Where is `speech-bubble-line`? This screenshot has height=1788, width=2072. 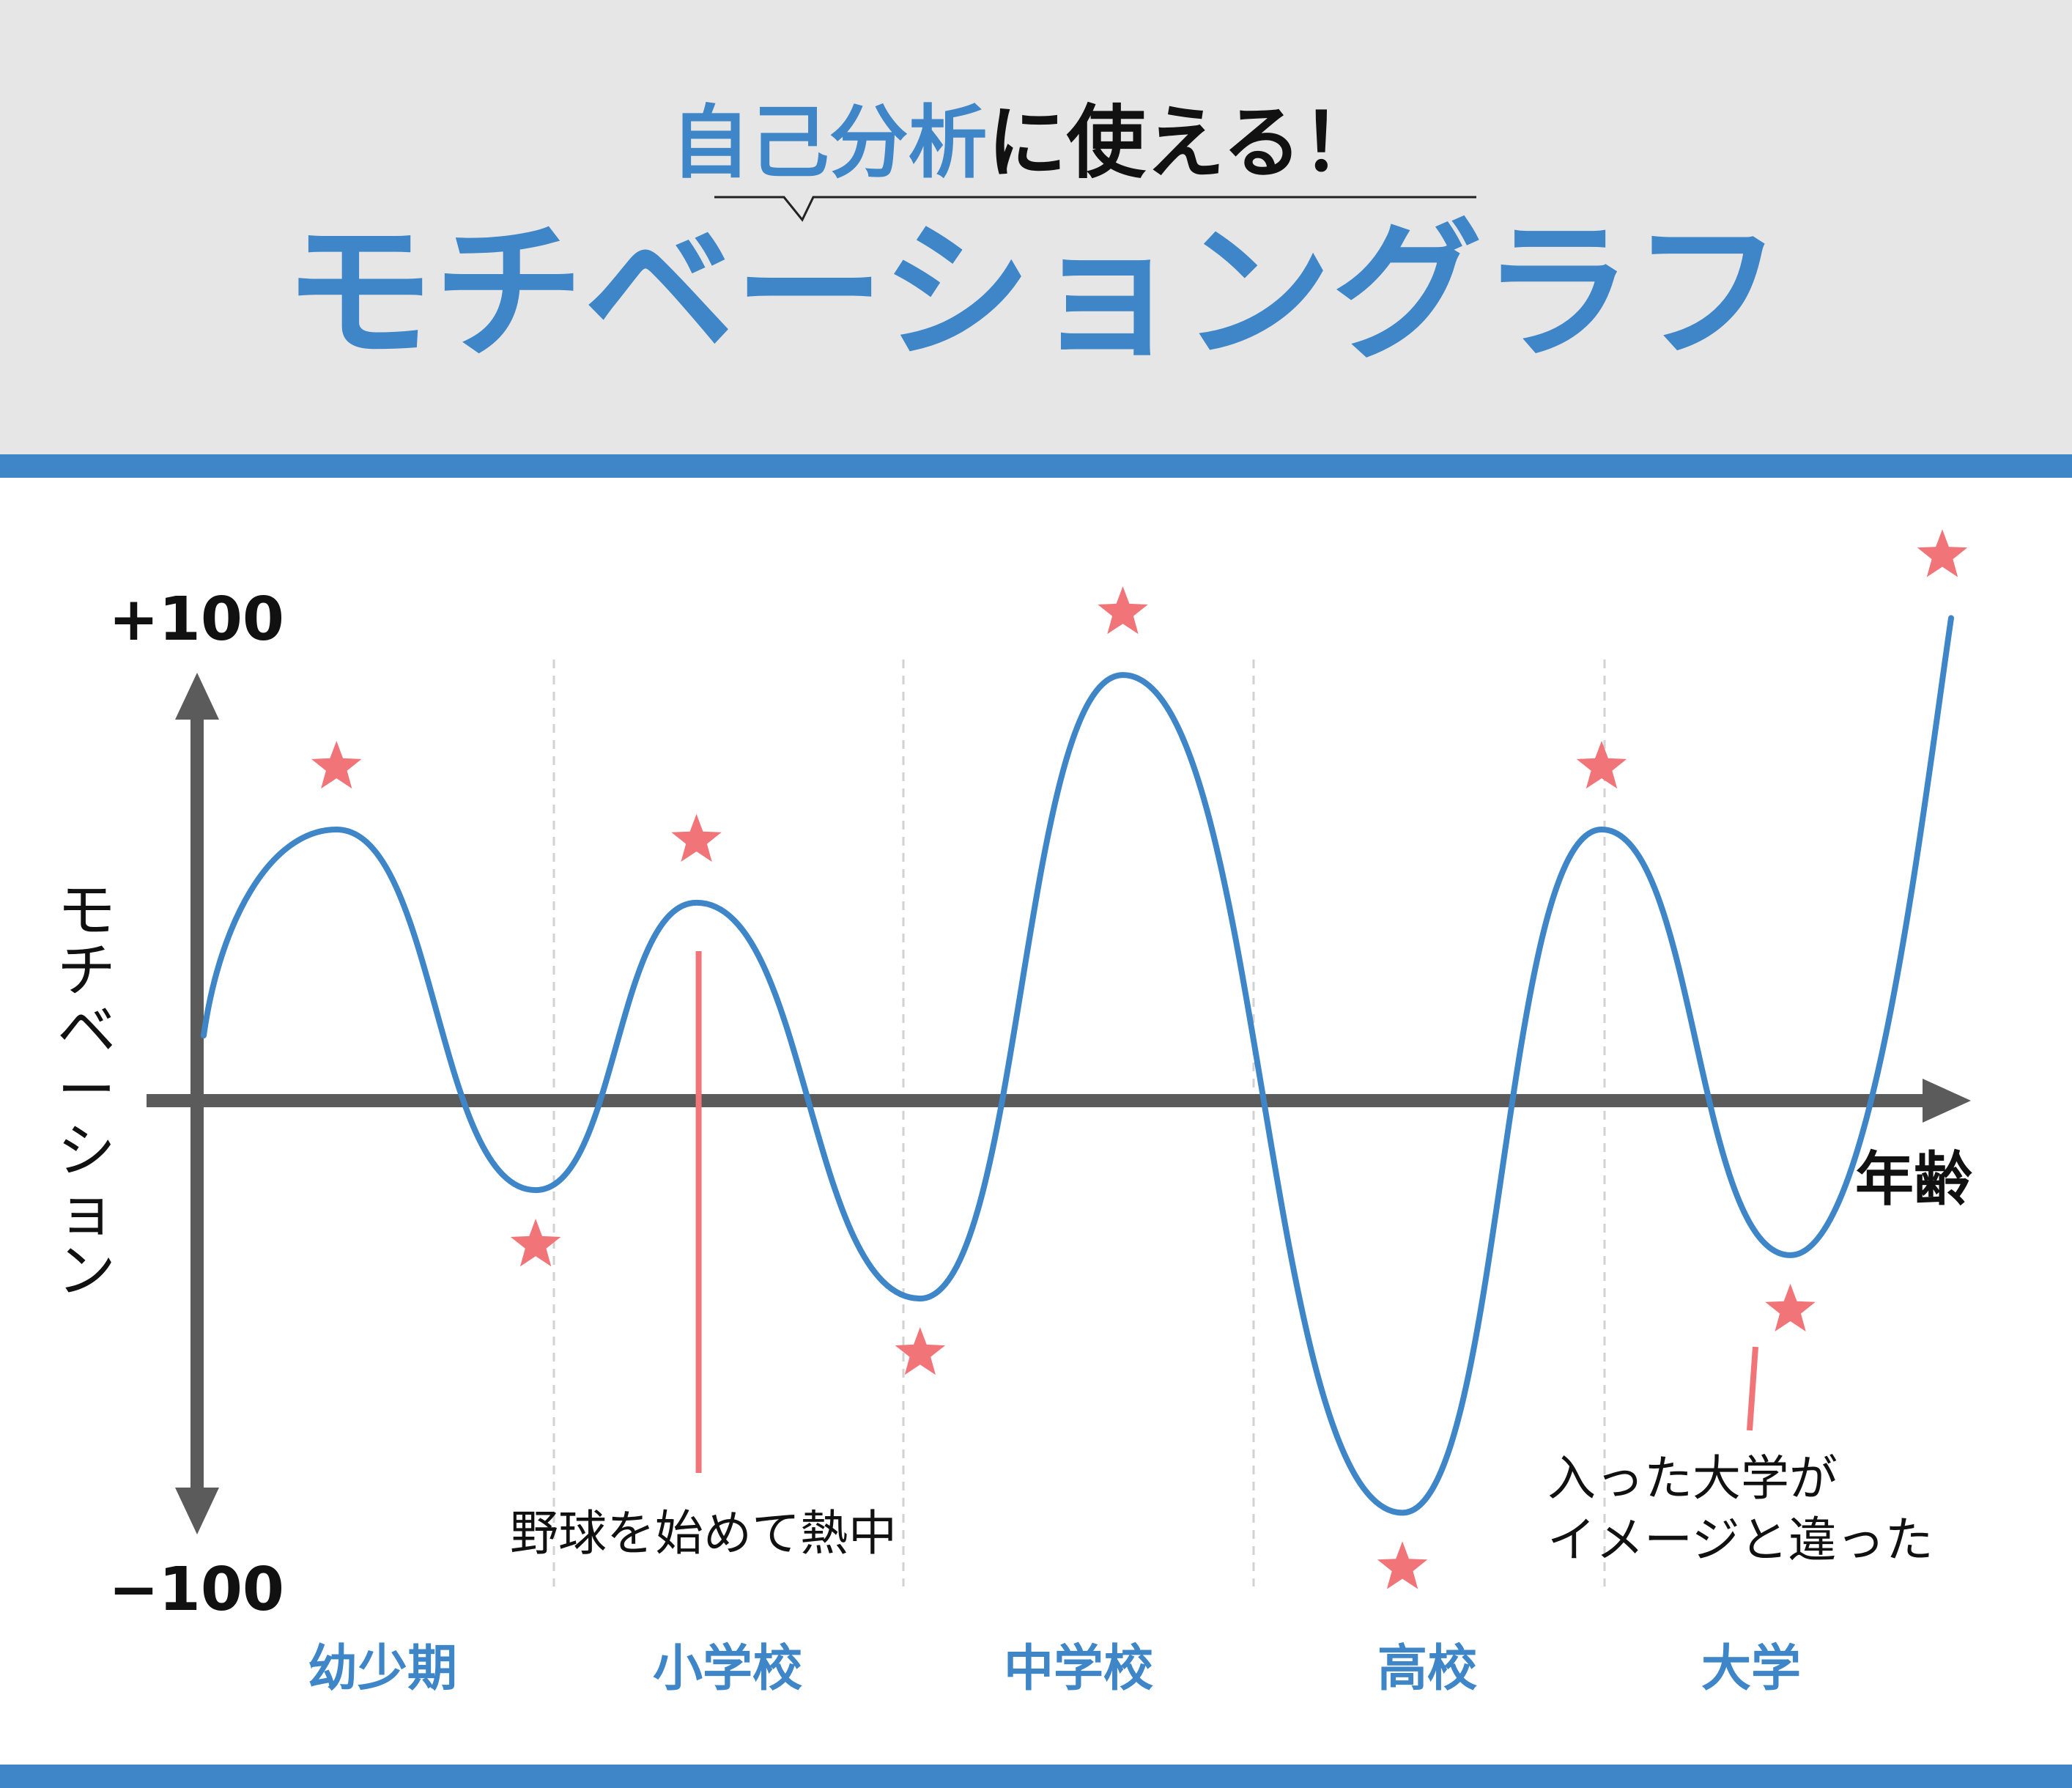
speech-bubble-line is located at coordinates (1095, 209).